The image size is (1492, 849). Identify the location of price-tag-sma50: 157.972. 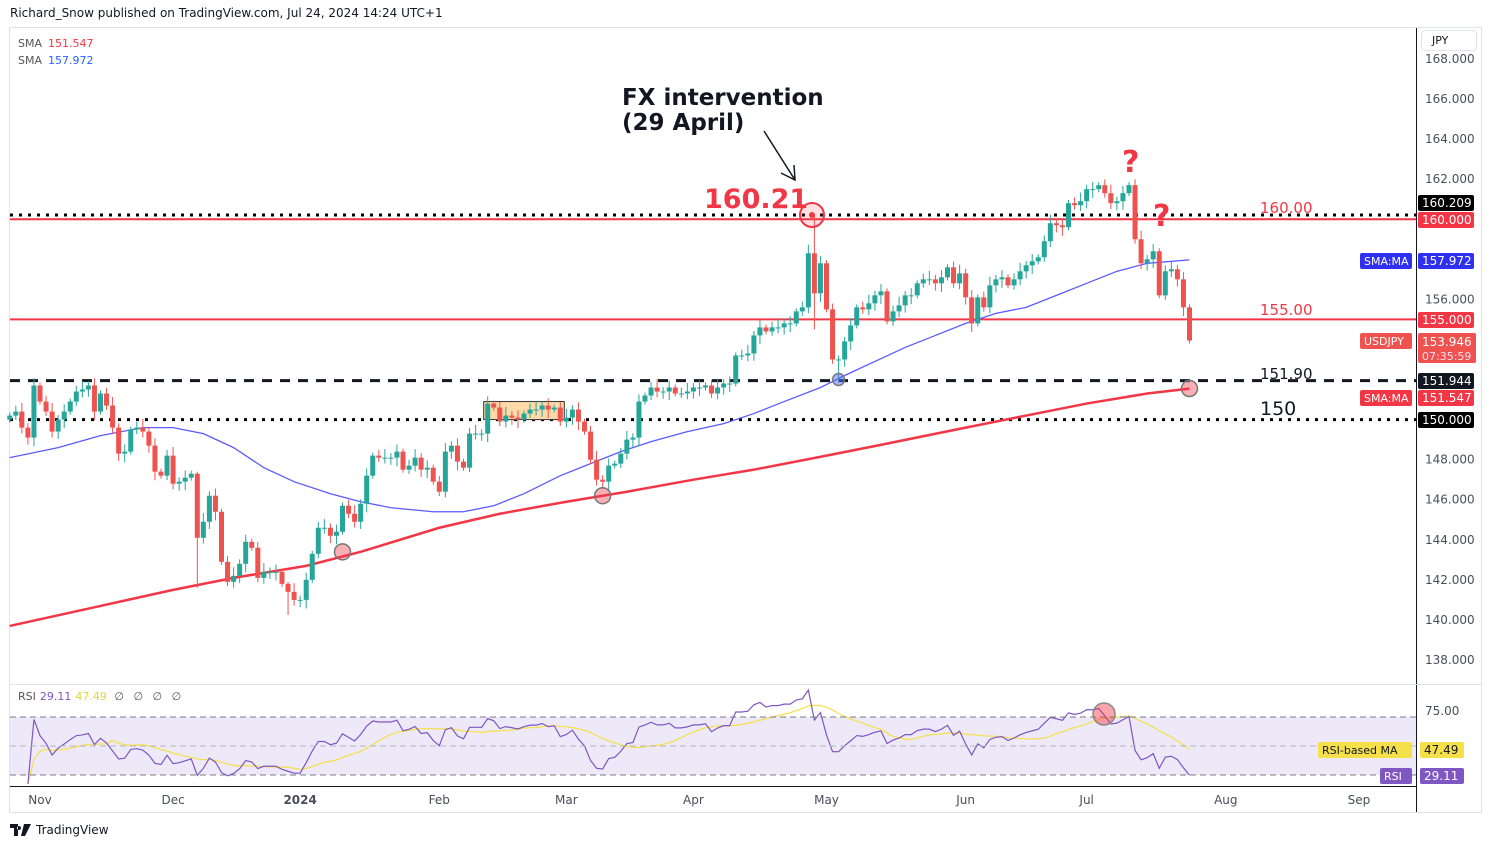
(1447, 261).